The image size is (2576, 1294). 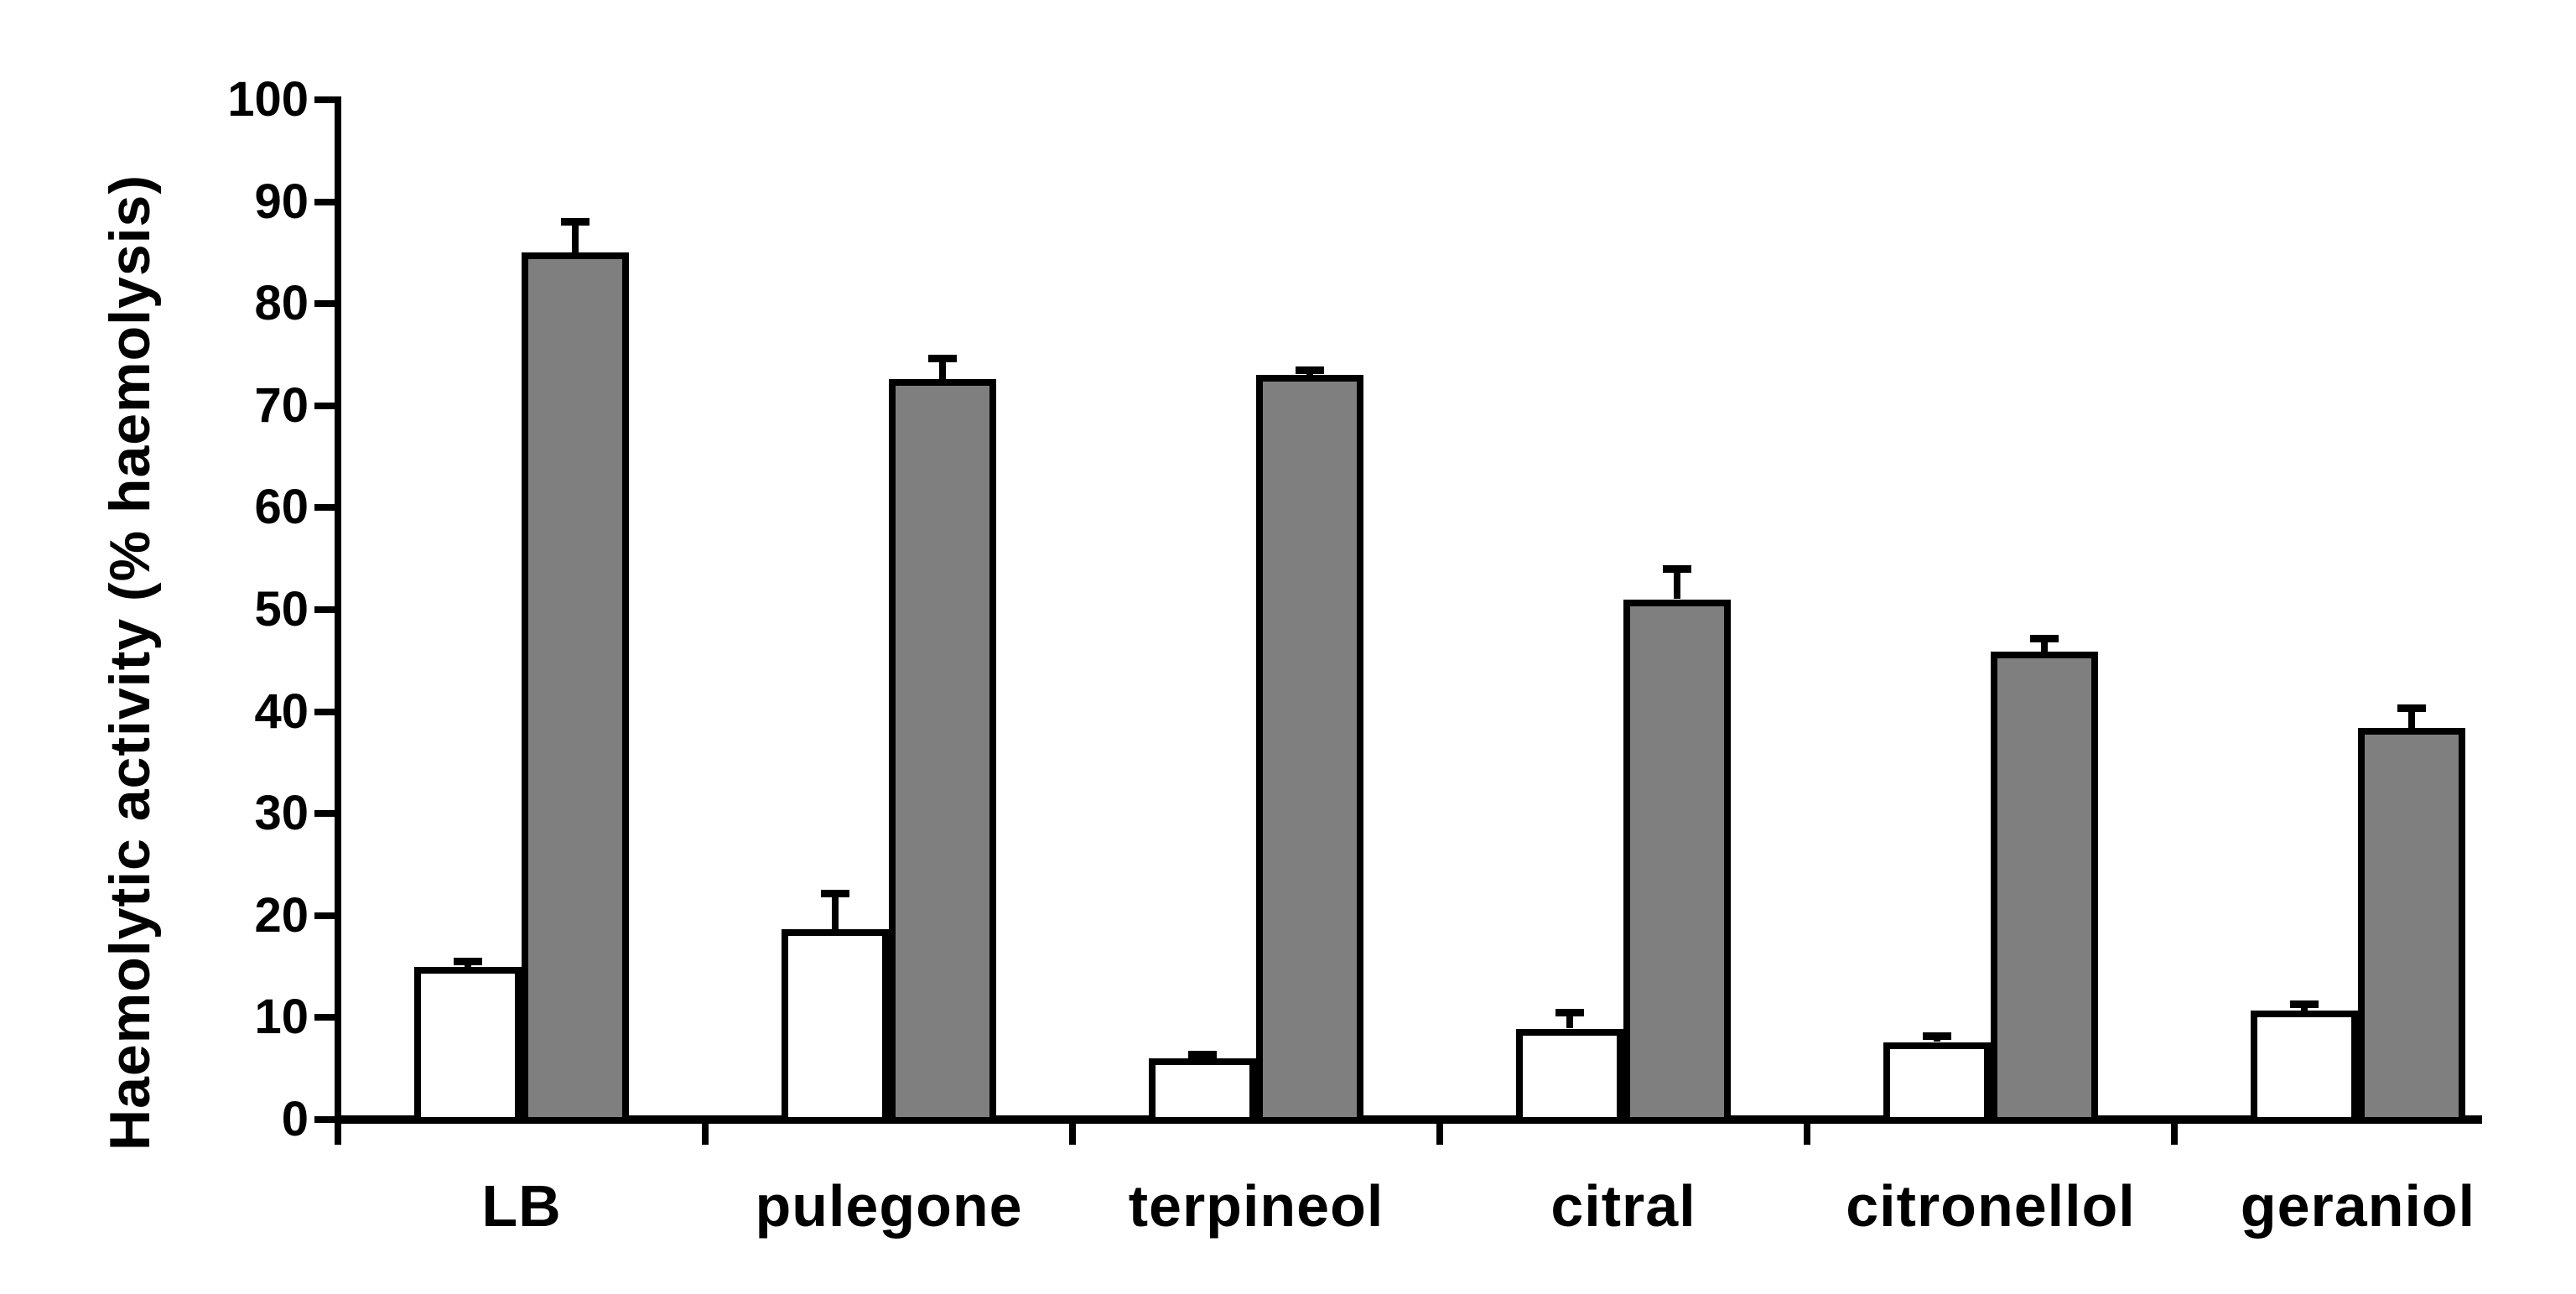 What do you see at coordinates (1623, 1206) in the screenshot?
I see `x-category-label: citral` at bounding box center [1623, 1206].